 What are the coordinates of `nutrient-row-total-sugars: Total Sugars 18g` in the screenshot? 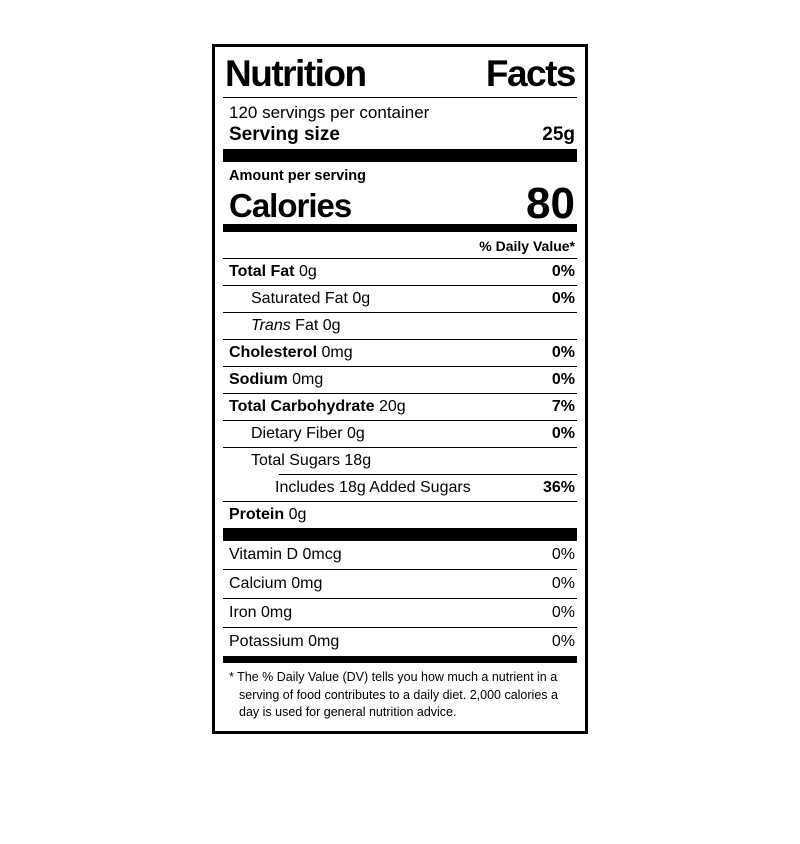 It's located at (400, 461).